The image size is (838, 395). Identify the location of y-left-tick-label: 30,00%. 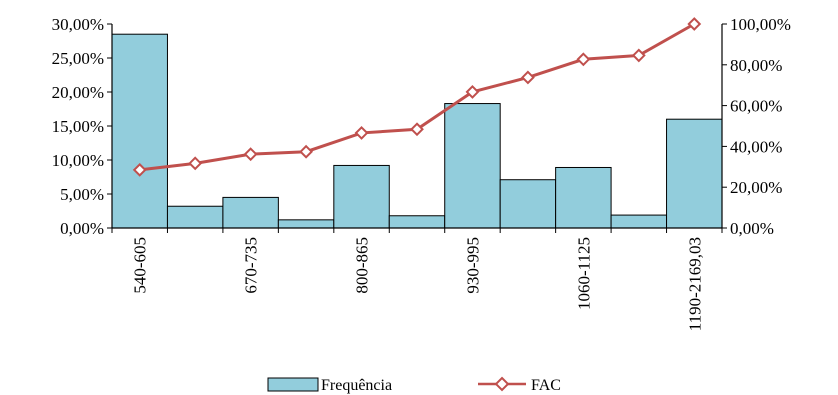
(78, 24).